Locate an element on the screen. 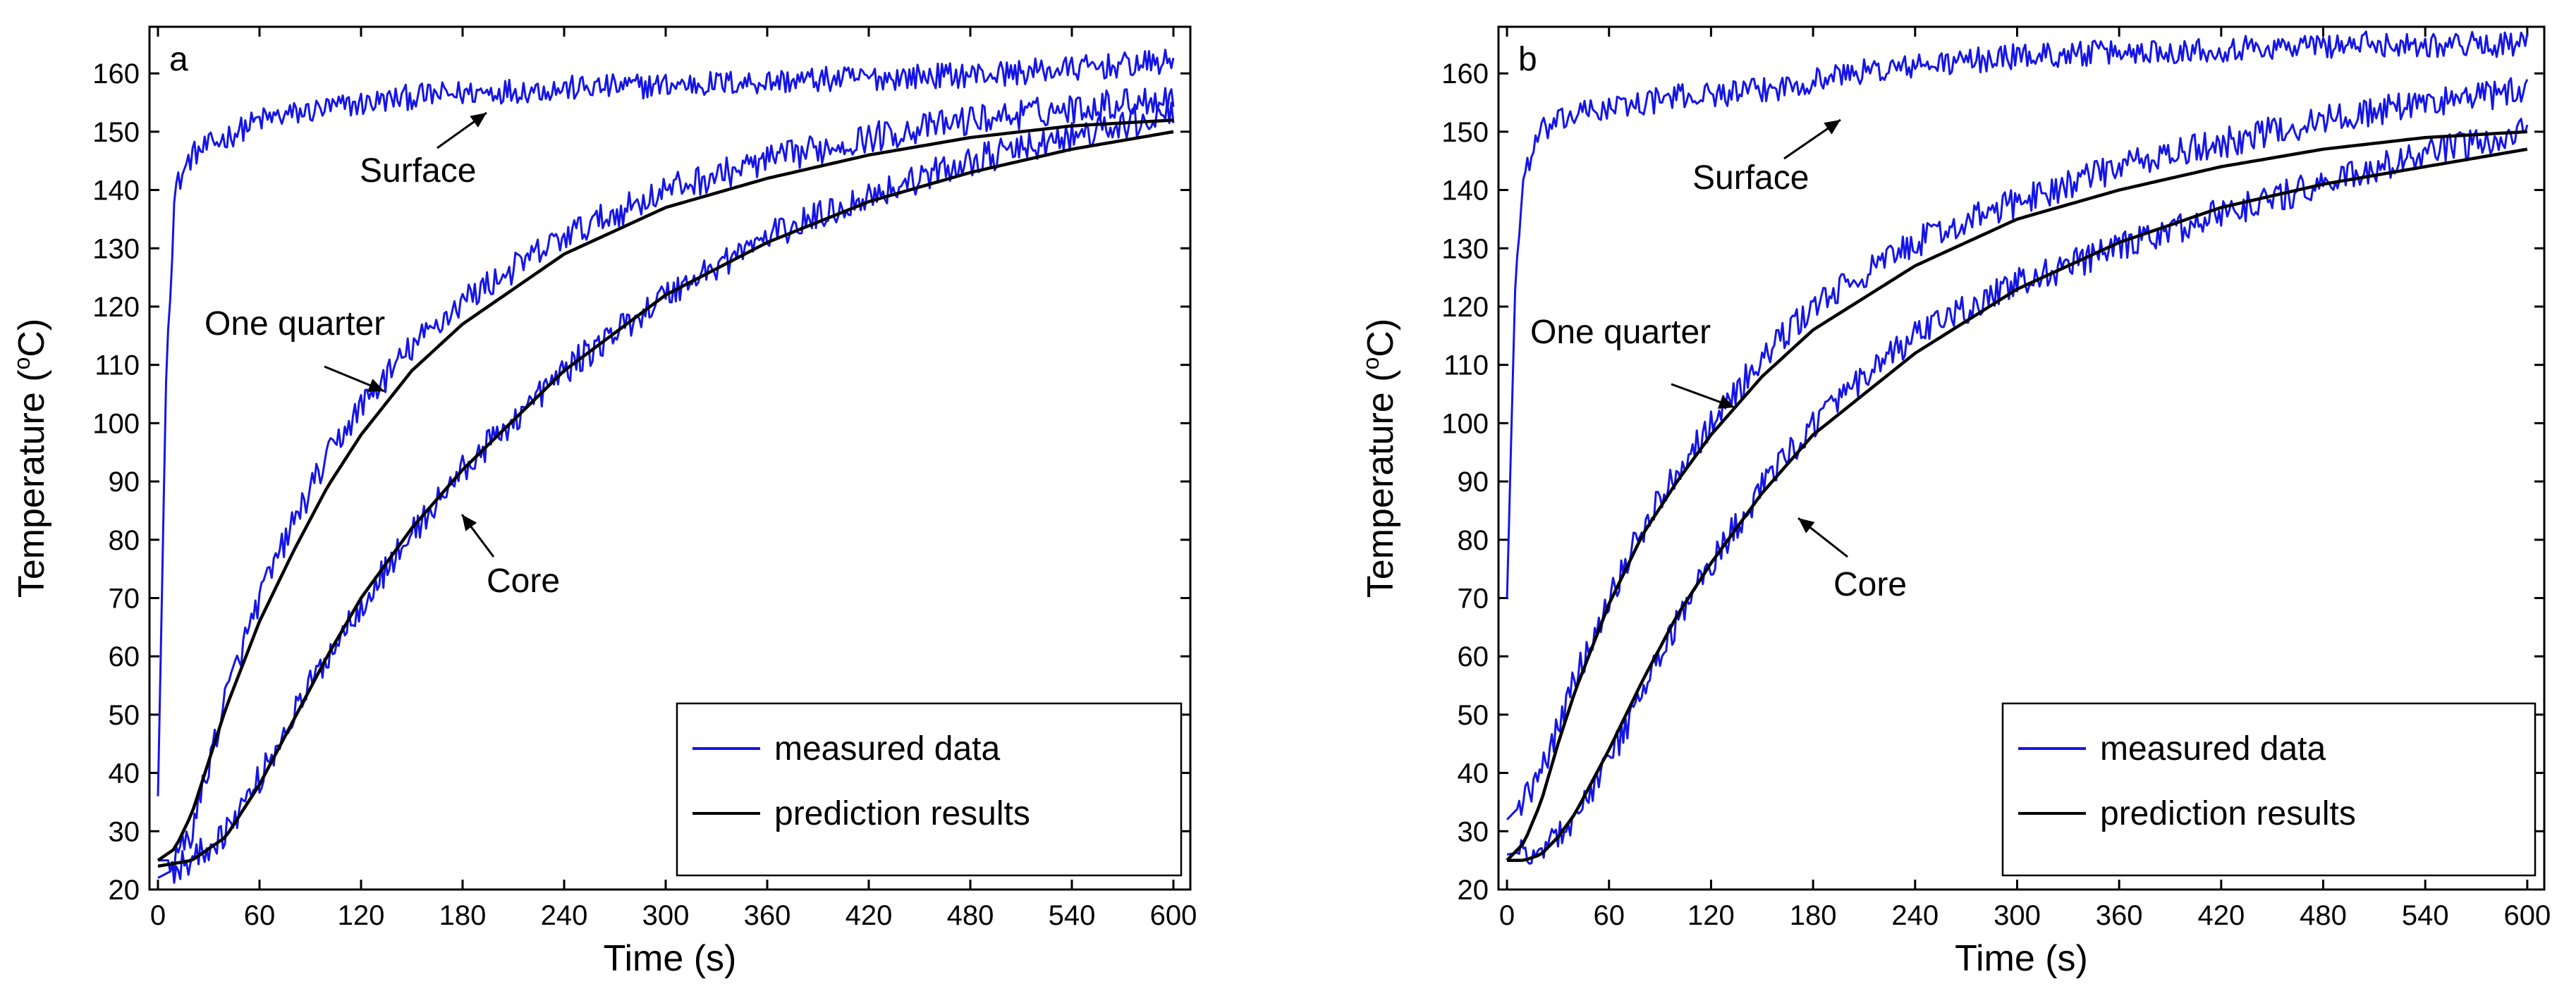 Image resolution: width=2576 pixels, height=1003 pixels. panel-letter: b is located at coordinates (1527, 59).